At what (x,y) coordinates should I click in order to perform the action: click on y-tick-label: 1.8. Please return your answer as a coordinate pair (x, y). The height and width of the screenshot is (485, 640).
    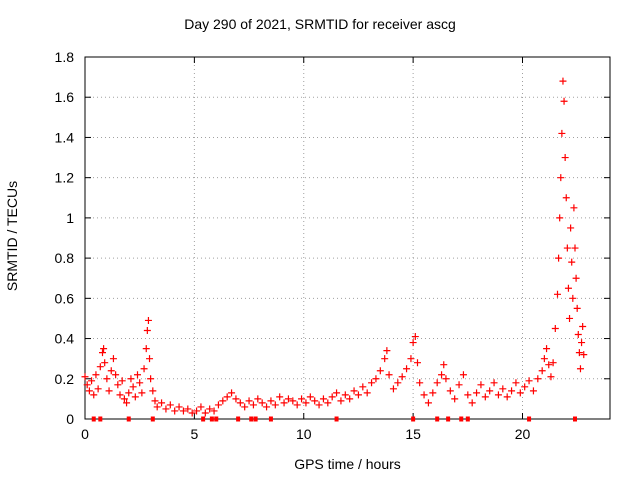
    Looking at the image, I should click on (65, 57).